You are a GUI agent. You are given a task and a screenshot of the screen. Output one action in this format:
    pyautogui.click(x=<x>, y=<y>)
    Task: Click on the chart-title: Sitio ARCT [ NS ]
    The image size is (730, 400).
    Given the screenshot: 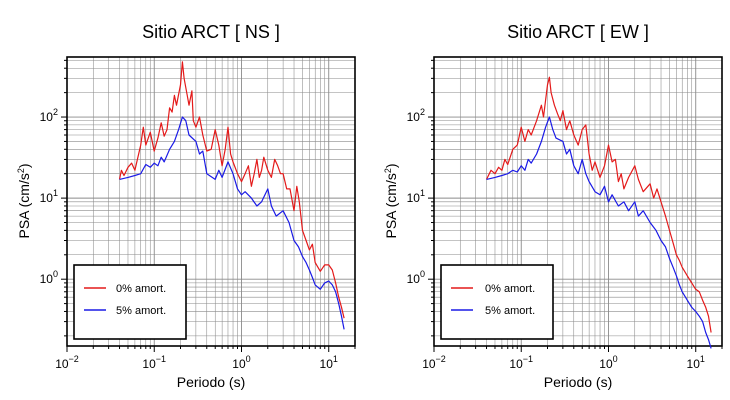 What is the action you would take?
    pyautogui.click(x=211, y=32)
    